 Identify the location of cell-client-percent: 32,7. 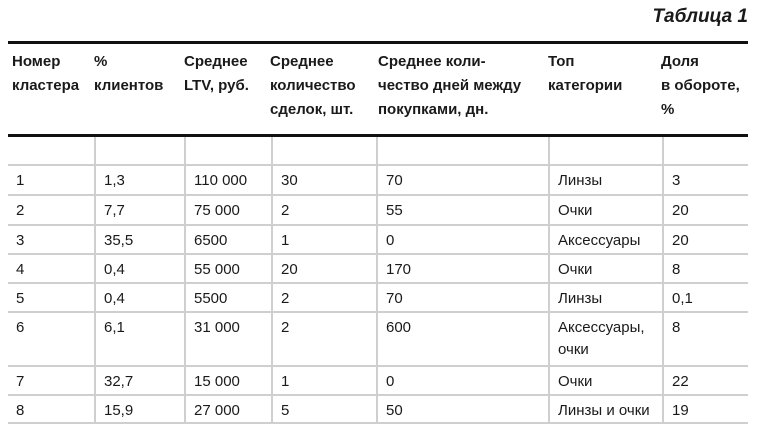
(139, 381).